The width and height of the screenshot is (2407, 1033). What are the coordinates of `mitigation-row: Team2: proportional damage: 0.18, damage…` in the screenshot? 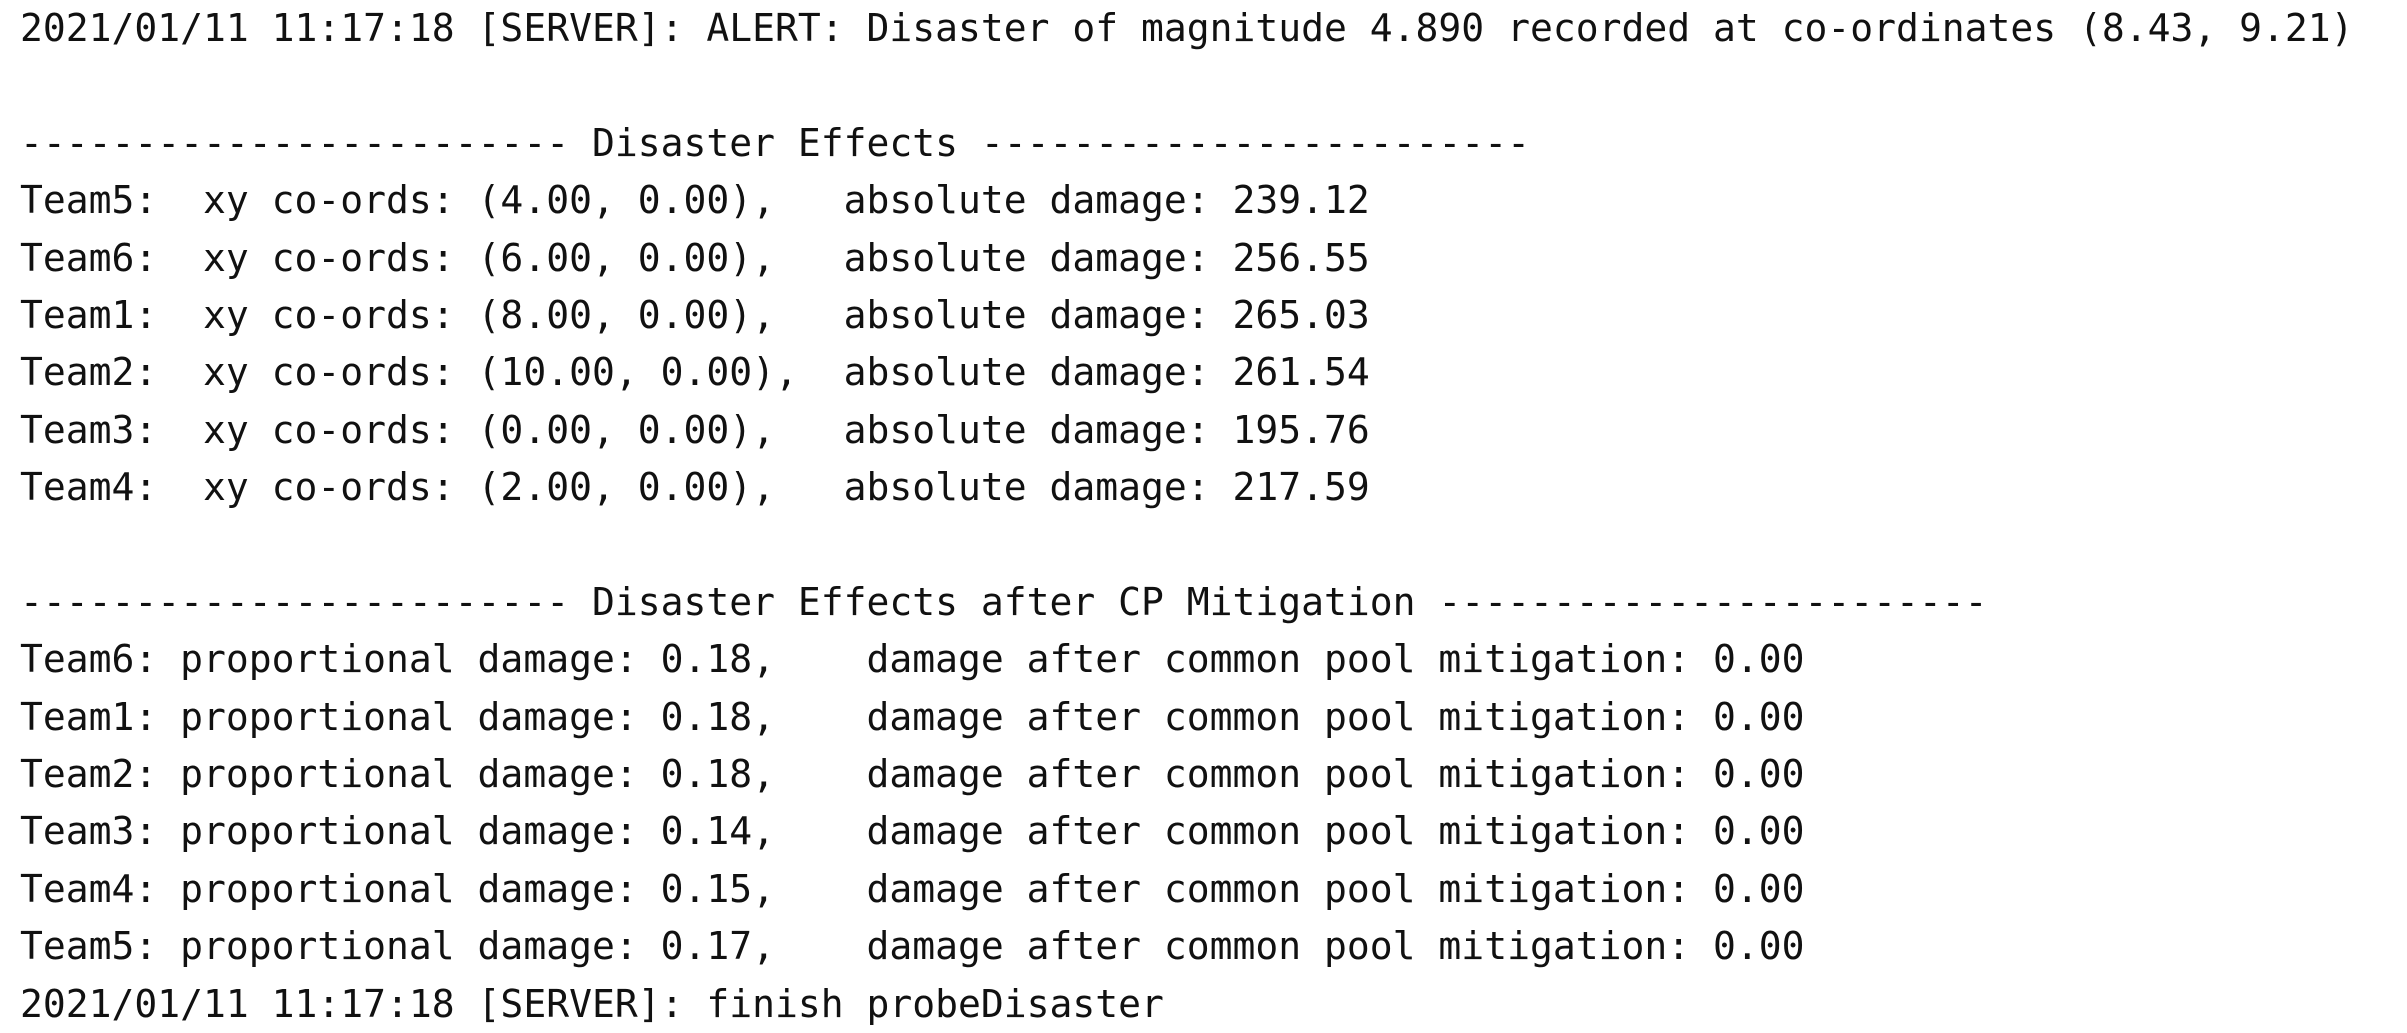 It's located at (912, 774).